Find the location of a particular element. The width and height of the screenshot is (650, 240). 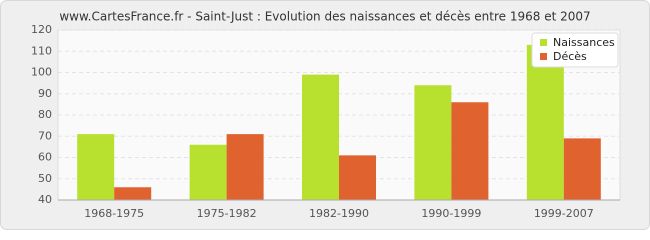

y-tick-label: 80 is located at coordinates (45, 114).